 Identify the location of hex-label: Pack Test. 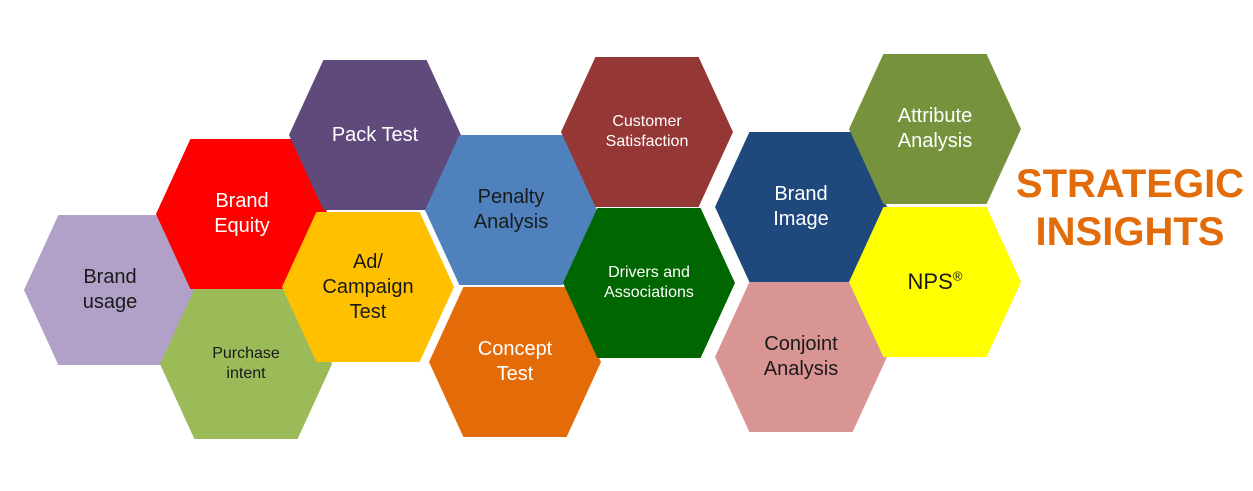
(375, 134).